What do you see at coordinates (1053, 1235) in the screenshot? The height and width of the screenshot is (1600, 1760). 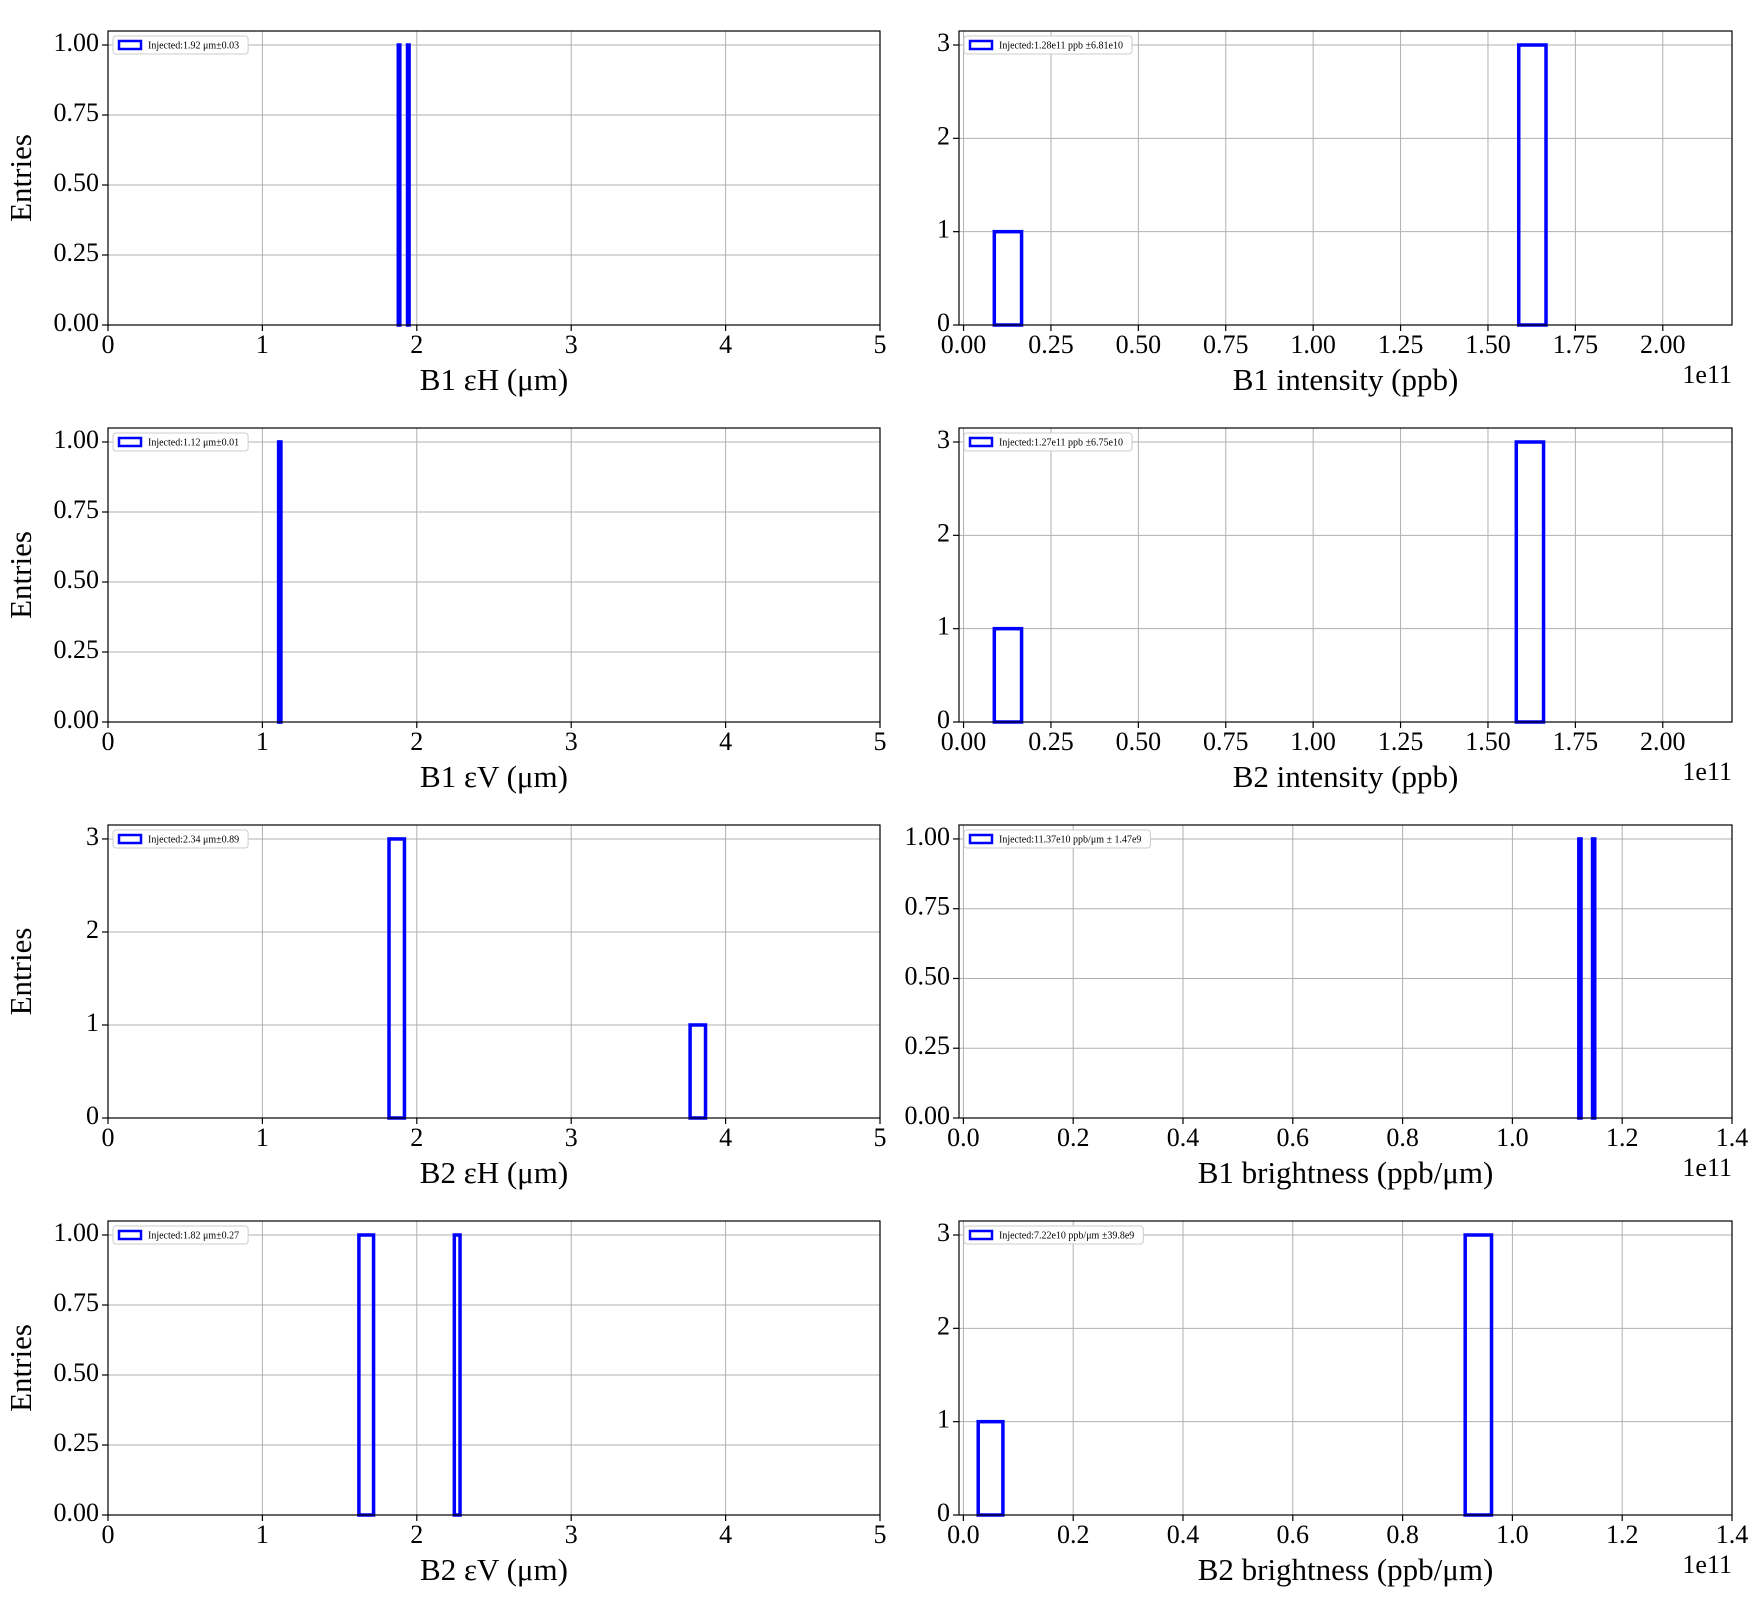 I see `legend: Injected:7.22e10 ppb/μm ±39.8e9` at bounding box center [1053, 1235].